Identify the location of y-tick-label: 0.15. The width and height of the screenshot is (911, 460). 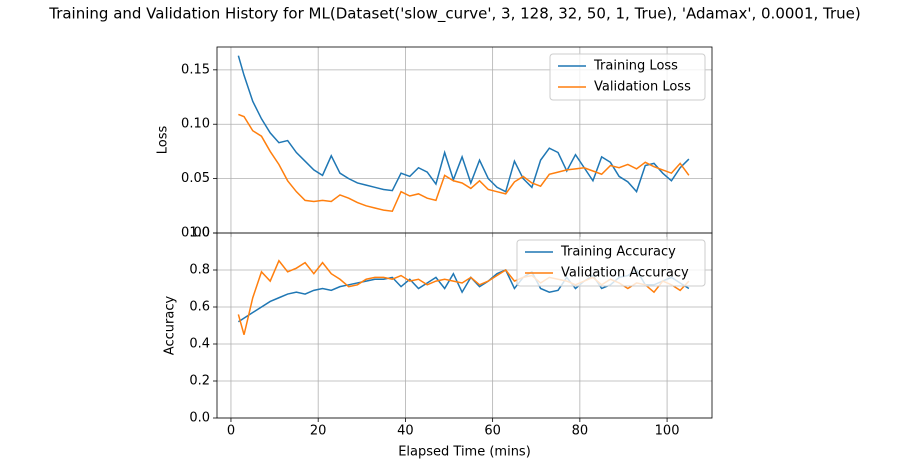
(195, 69).